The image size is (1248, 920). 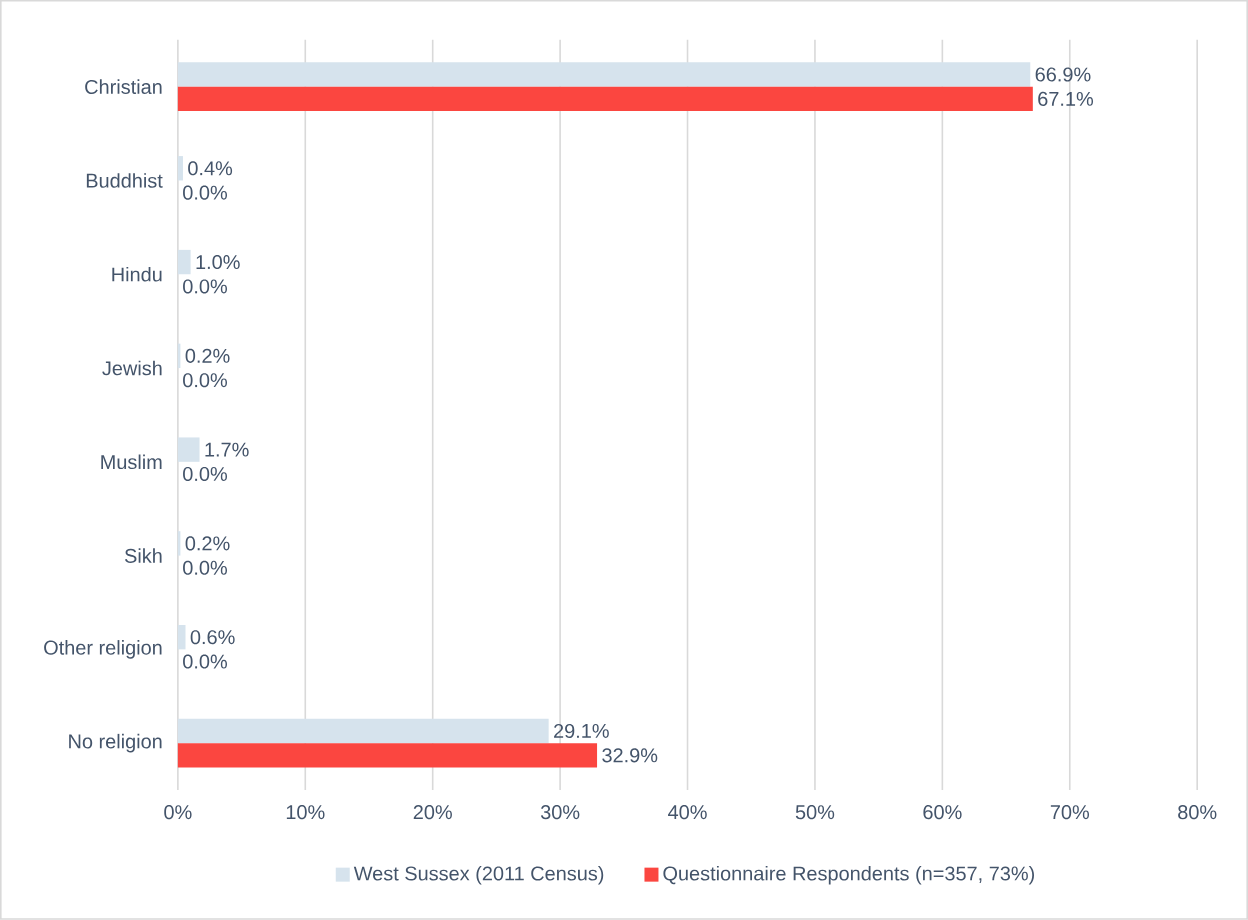 I want to click on y-tick-label: Muslim, so click(x=131, y=462).